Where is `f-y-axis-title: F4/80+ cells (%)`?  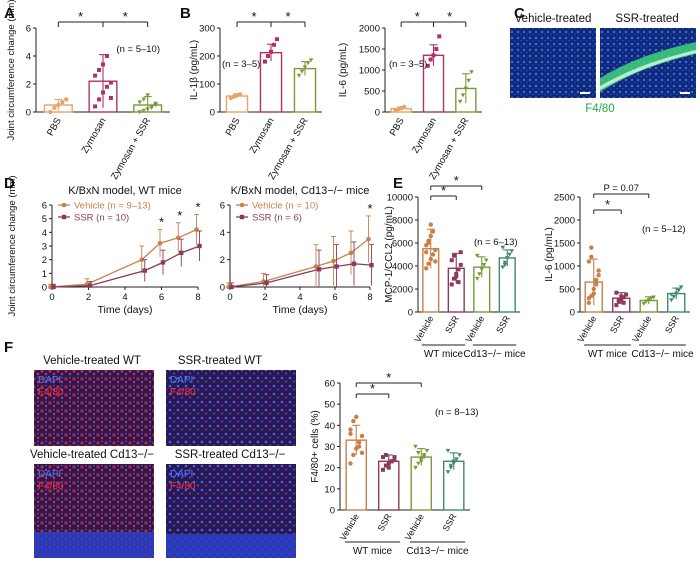 f-y-axis-title: F4/80+ cells (%) is located at coordinates (315, 446).